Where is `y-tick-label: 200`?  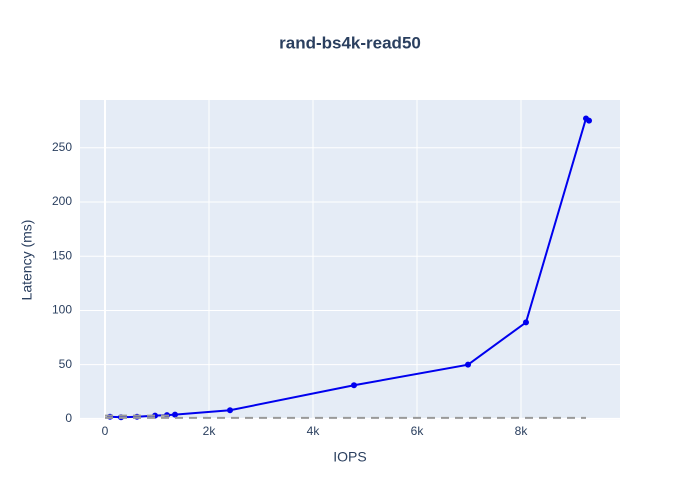
y-tick-label: 200 is located at coordinates (62, 201).